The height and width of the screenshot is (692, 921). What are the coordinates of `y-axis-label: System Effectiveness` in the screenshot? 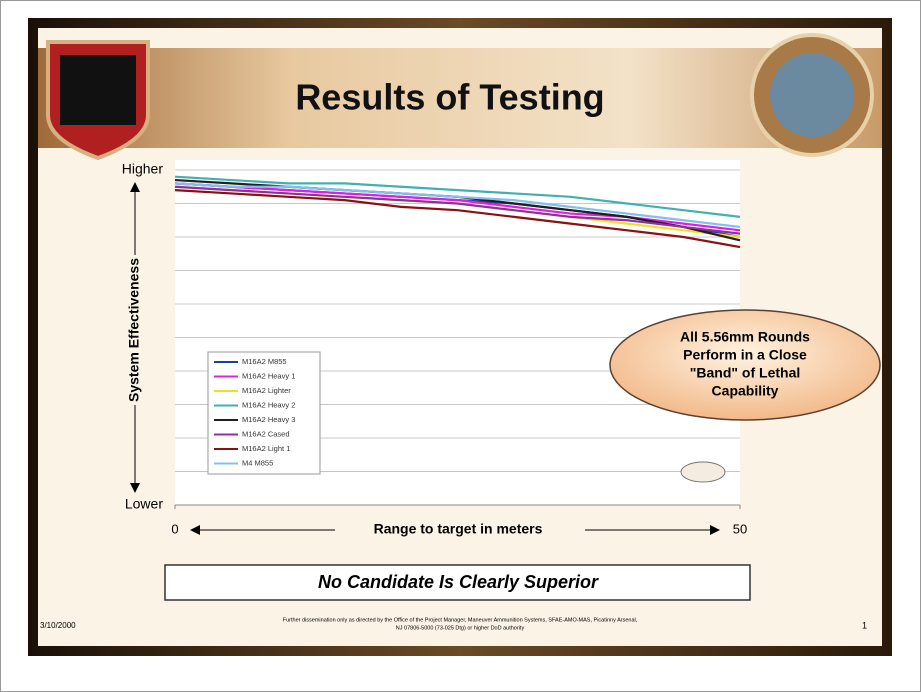 It's located at (134, 330).